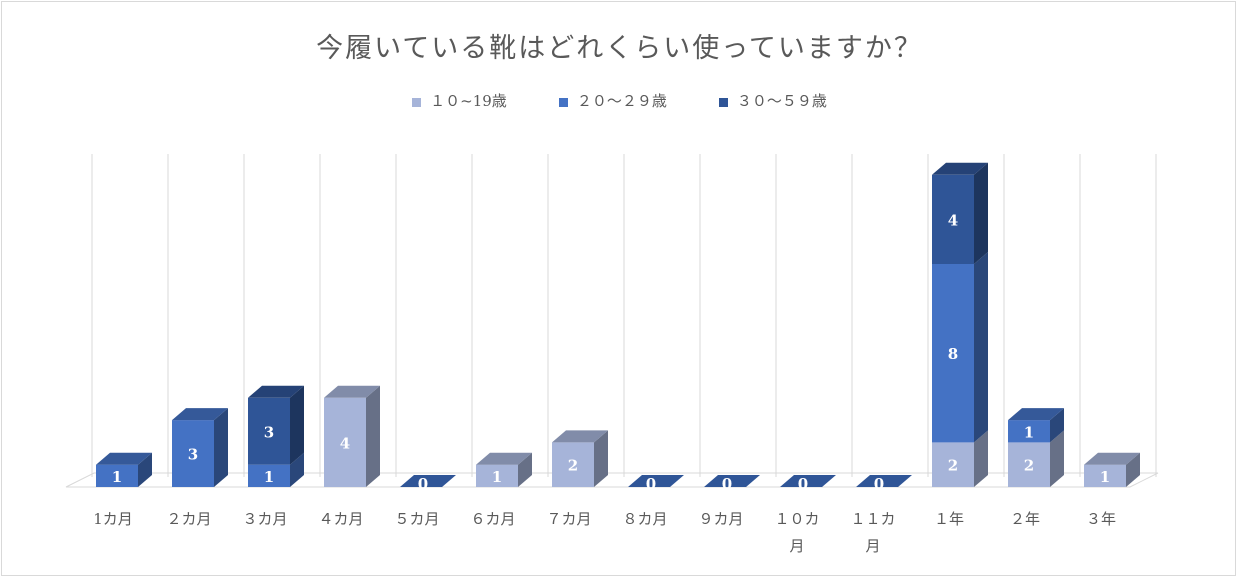 The image size is (1239, 579). Describe the element at coordinates (612, 480) in the screenshot. I see `chart-floor` at that location.